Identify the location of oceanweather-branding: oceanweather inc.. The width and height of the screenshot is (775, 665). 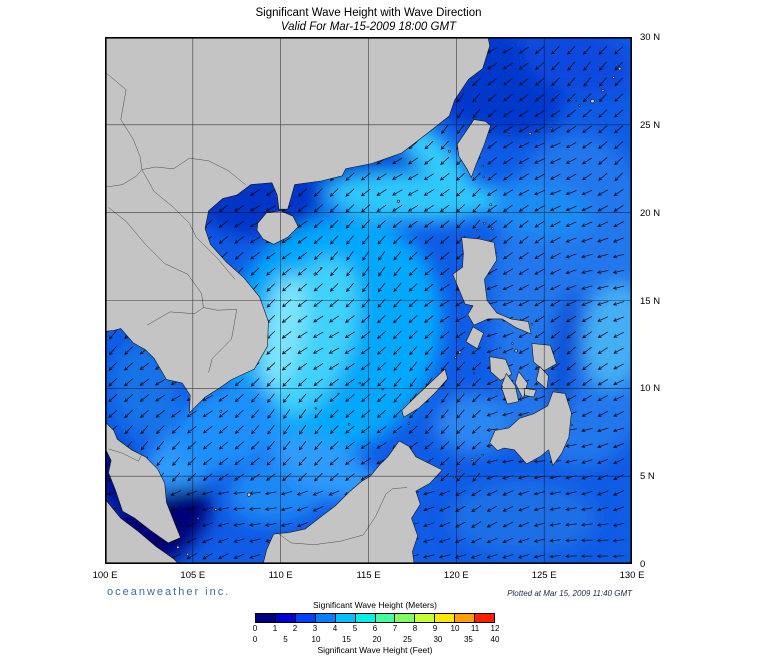
(169, 592).